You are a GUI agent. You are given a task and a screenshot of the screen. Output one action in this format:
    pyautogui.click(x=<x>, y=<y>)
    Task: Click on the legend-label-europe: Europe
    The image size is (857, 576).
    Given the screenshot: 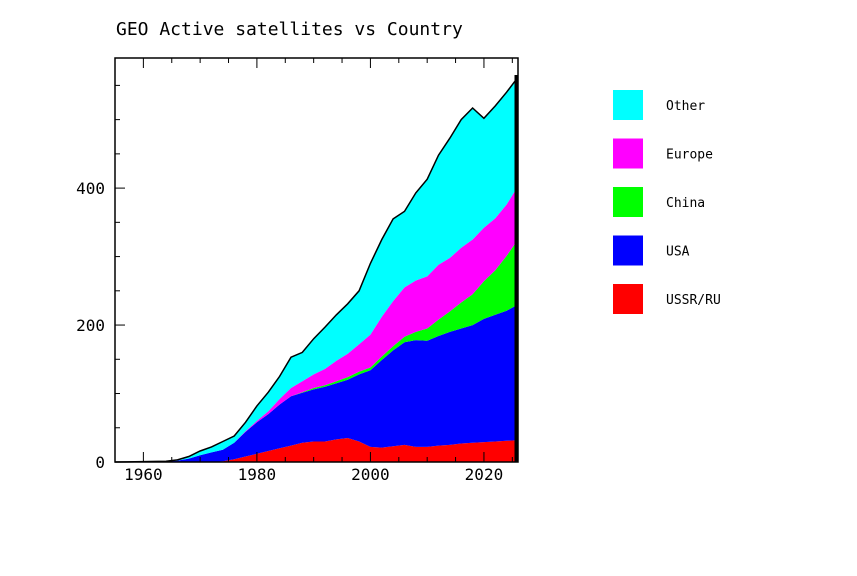 What is the action you would take?
    pyautogui.click(x=689, y=155)
    